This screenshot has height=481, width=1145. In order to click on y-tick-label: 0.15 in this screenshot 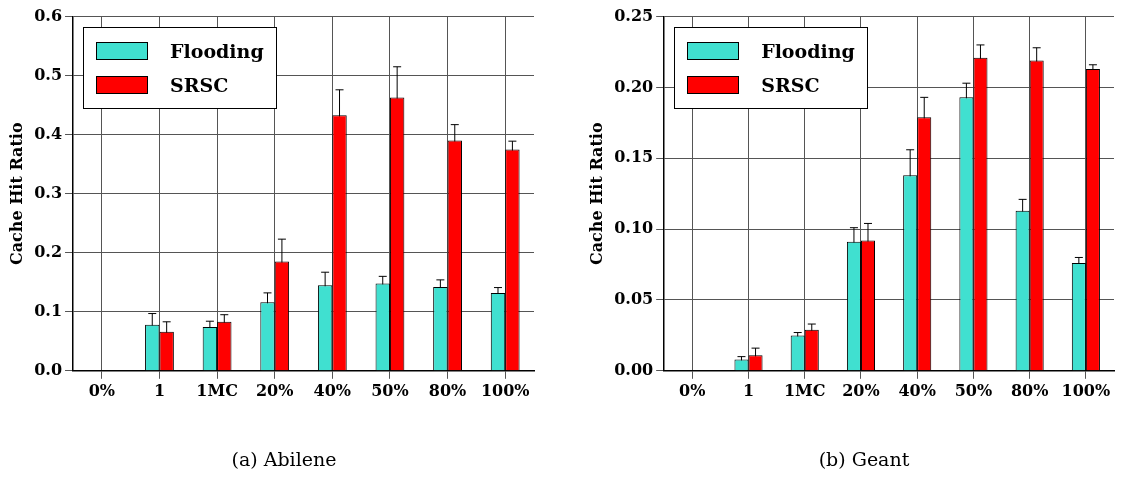, I will do `click(634, 157)`.